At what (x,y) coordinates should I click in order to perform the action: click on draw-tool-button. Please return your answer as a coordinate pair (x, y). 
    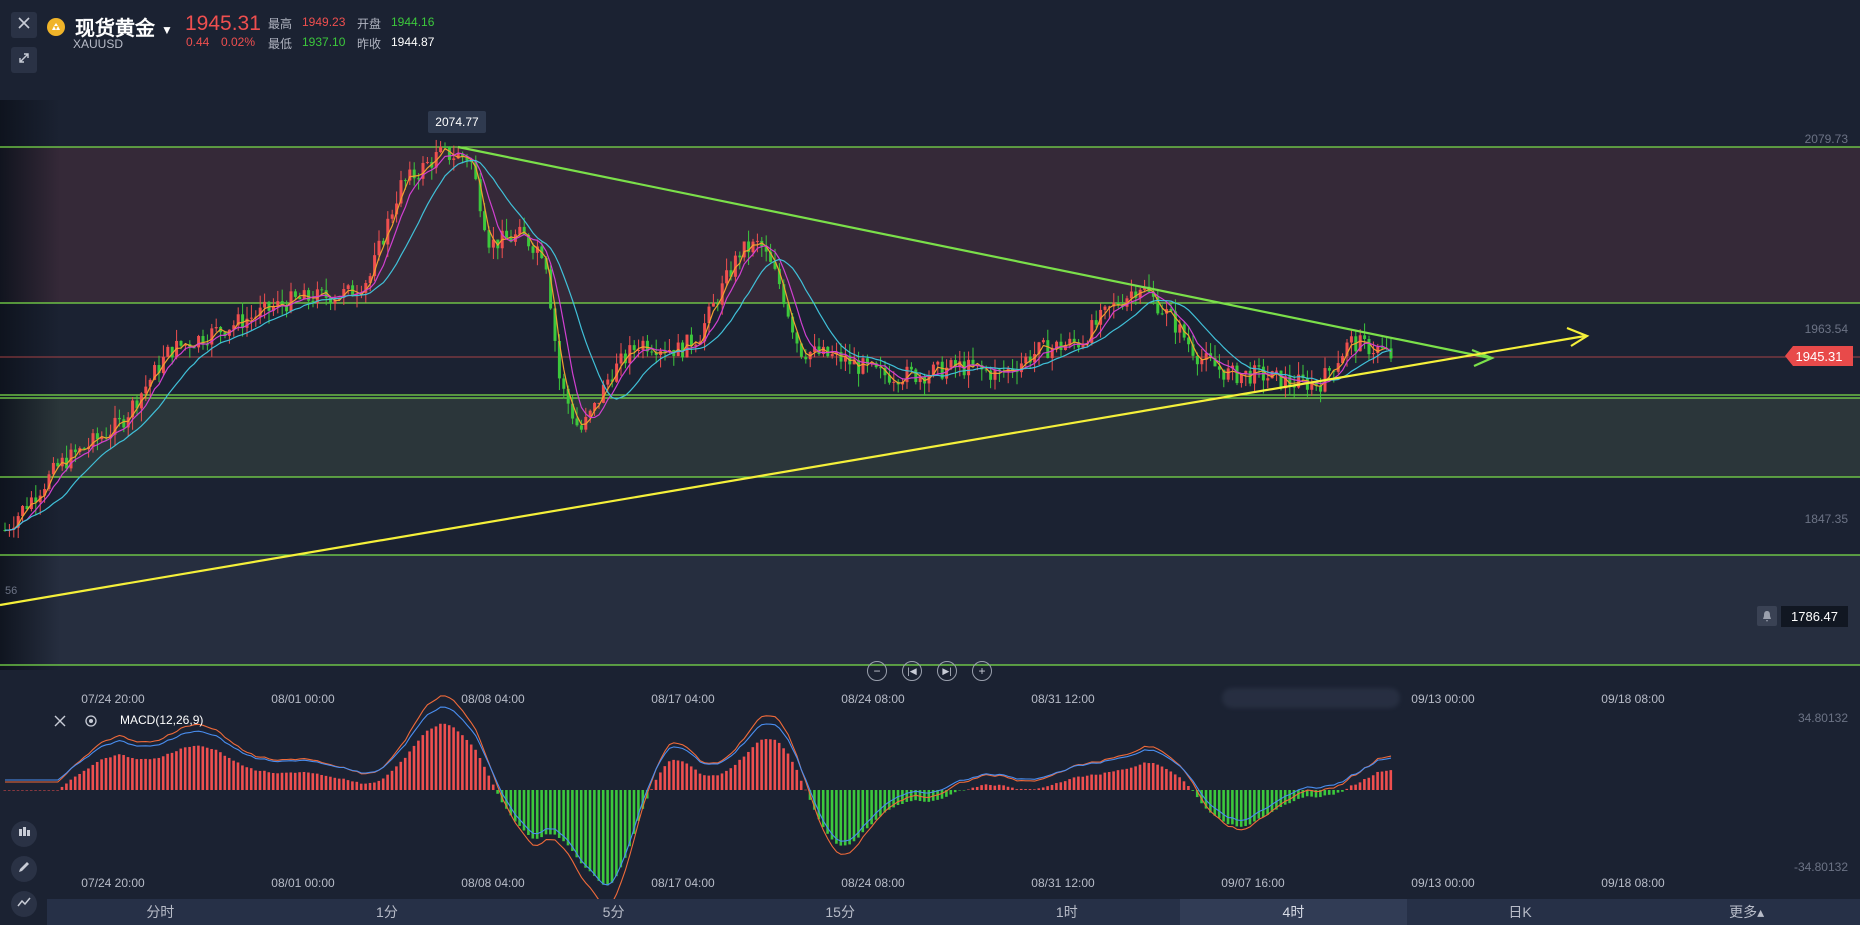
    Looking at the image, I should click on (24, 869).